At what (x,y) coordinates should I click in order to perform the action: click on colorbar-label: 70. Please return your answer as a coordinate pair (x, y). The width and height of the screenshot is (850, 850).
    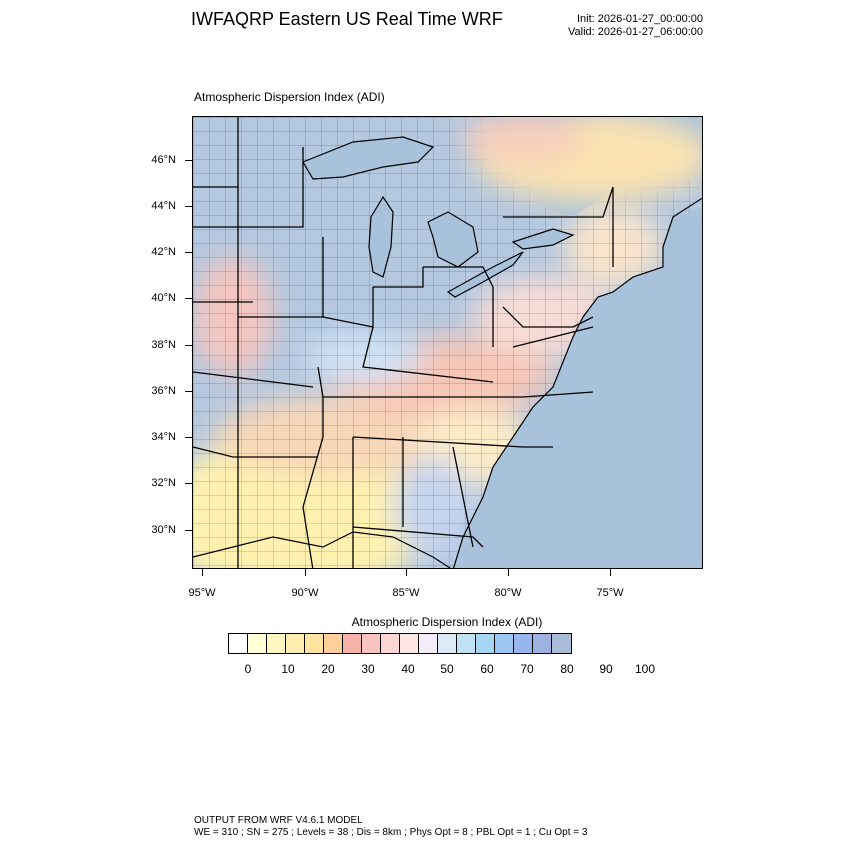
    Looking at the image, I should click on (527, 669).